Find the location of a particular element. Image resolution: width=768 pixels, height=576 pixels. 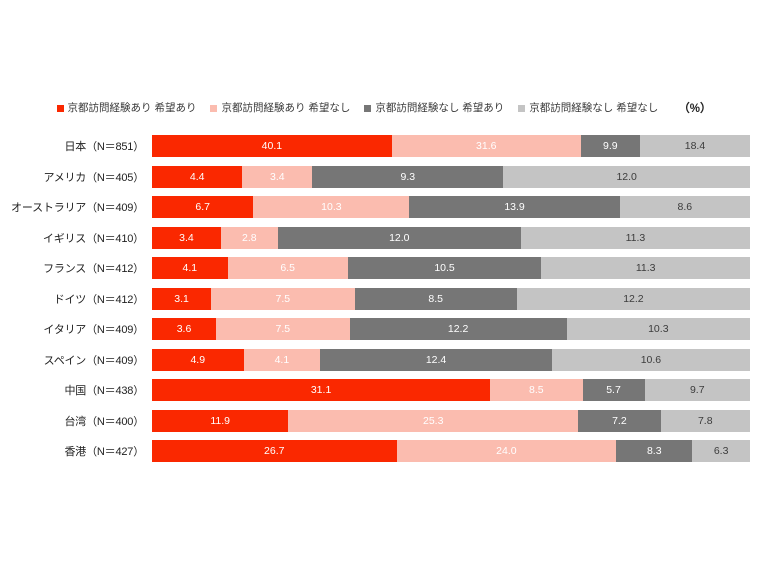

chart-row: イギリス（N＝410） 3.4 2.8 12.0 11.3 is located at coordinates (384, 238).